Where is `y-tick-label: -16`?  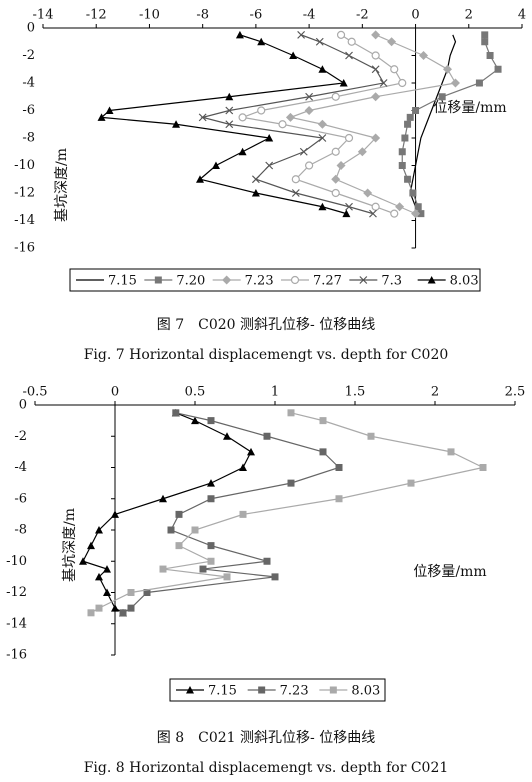 y-tick-label: -16 is located at coordinates (24, 248).